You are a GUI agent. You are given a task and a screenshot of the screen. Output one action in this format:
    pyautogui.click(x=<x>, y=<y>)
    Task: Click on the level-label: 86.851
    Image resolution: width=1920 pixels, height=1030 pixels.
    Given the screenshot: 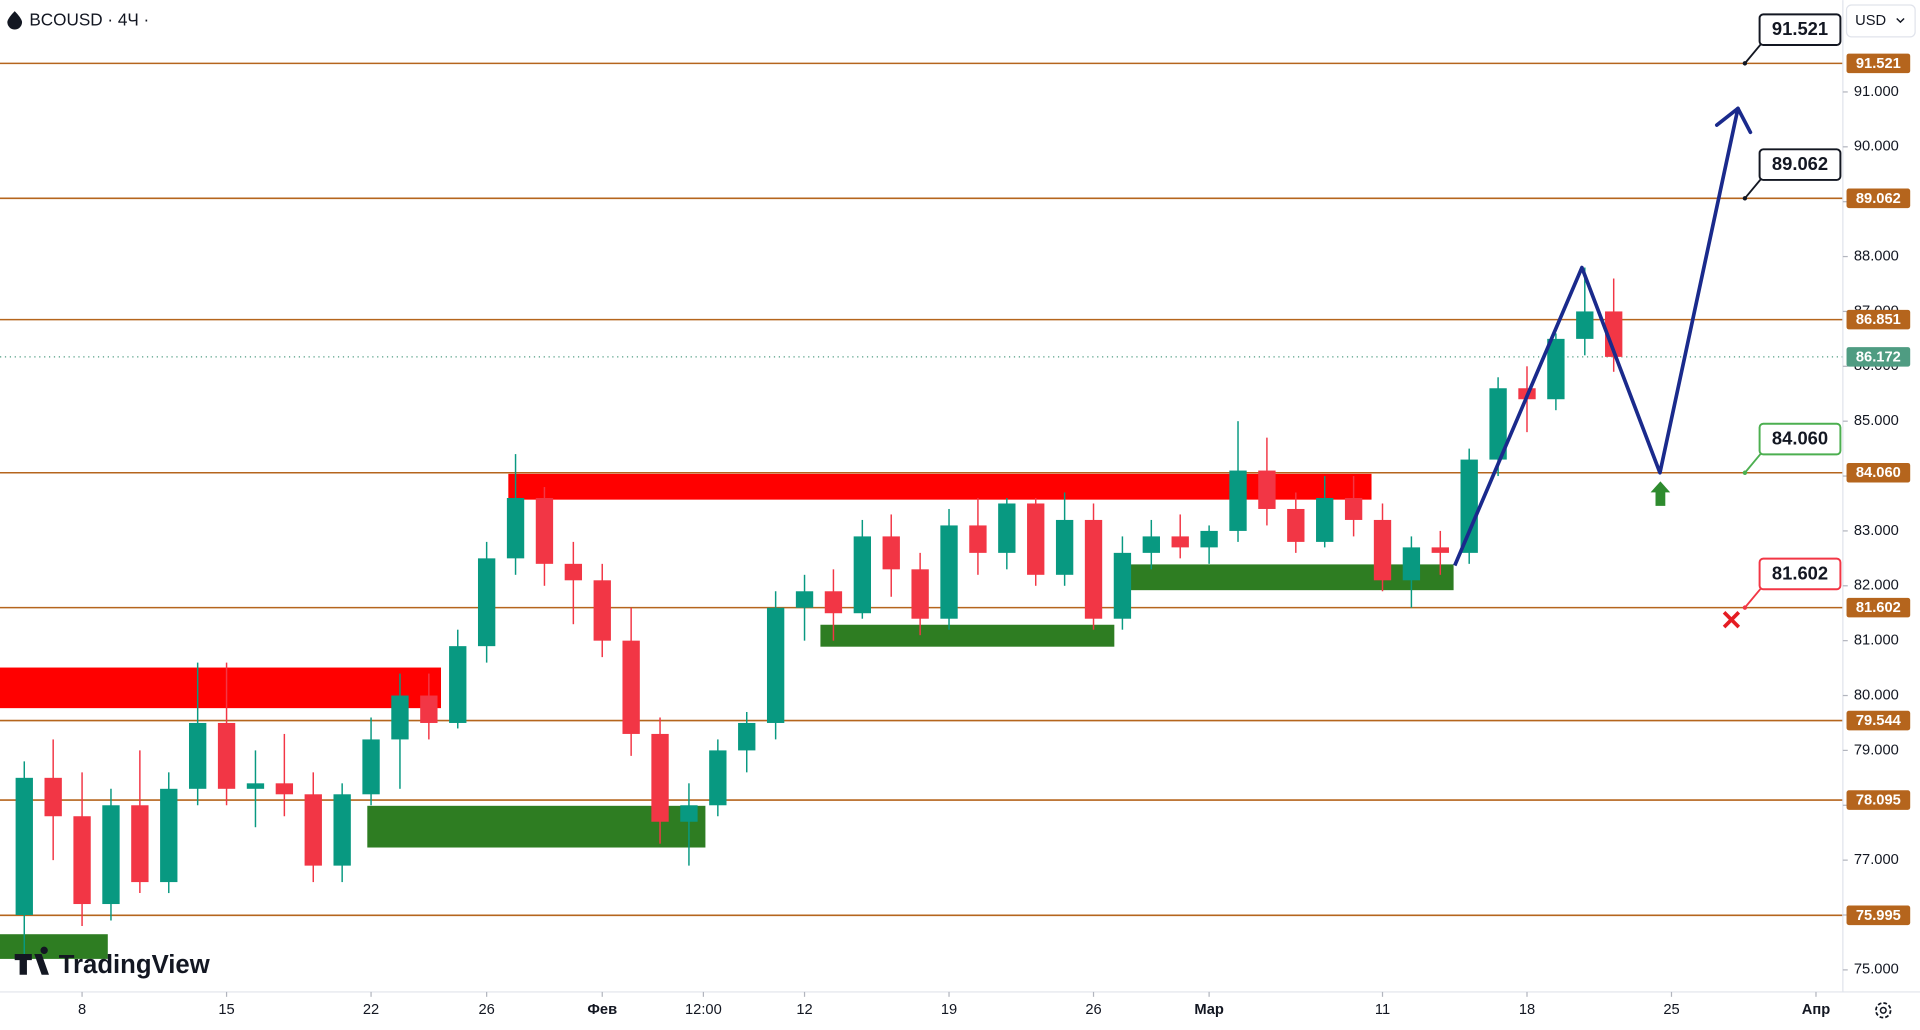 What is the action you would take?
    pyautogui.click(x=1878, y=320)
    